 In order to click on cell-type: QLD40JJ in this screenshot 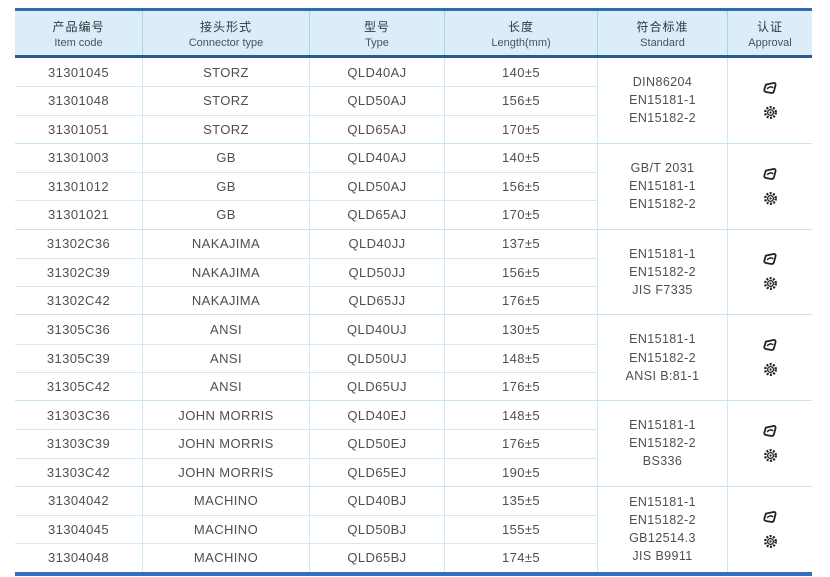, I will do `click(377, 243)`.